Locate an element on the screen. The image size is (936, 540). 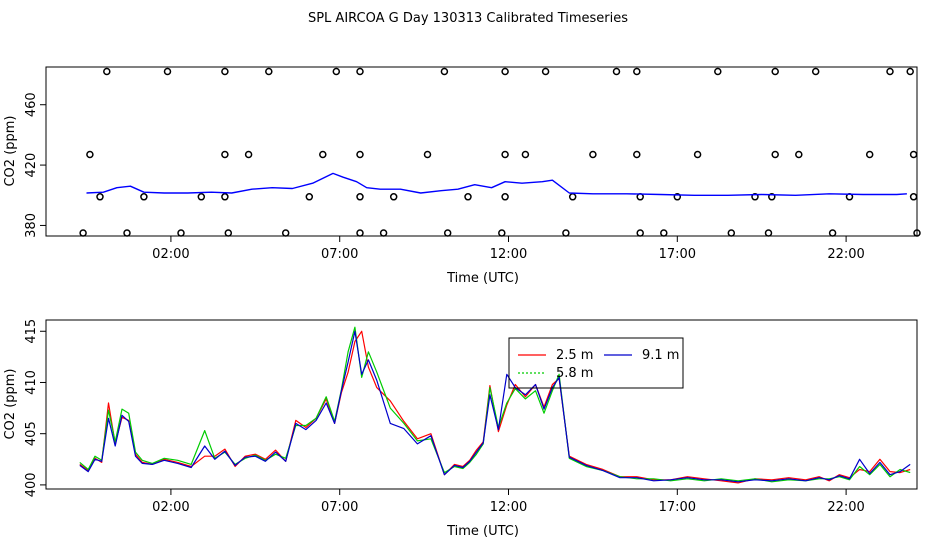
top-y-tick-label: 420 is located at coordinates (31, 165).